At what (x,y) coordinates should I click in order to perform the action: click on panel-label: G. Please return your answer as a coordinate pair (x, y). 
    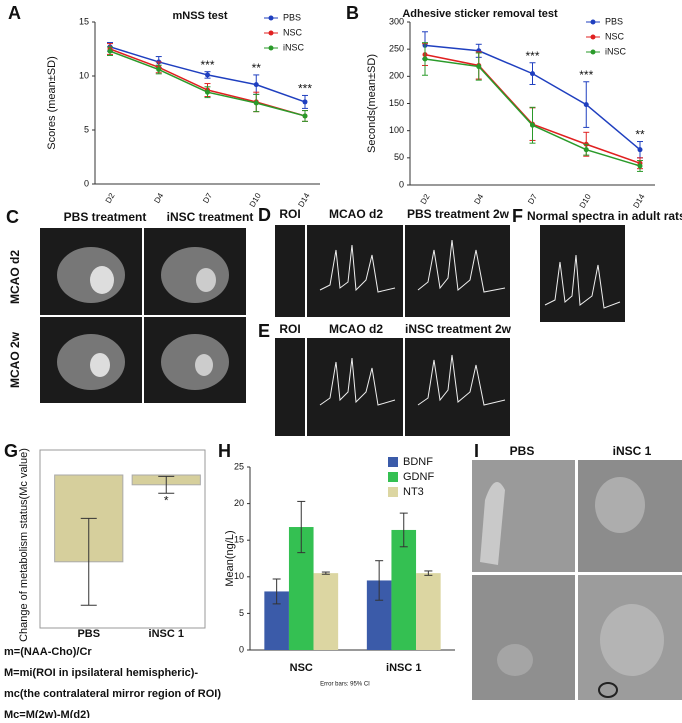
    Looking at the image, I should click on (11, 451).